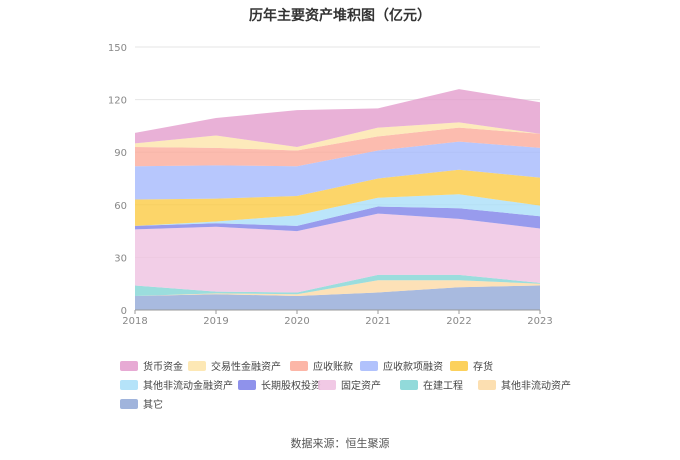 Image resolution: width=680 pixels, height=460 pixels. What do you see at coordinates (124, 311) in the screenshot?
I see `y-tick-label: 0` at bounding box center [124, 311].